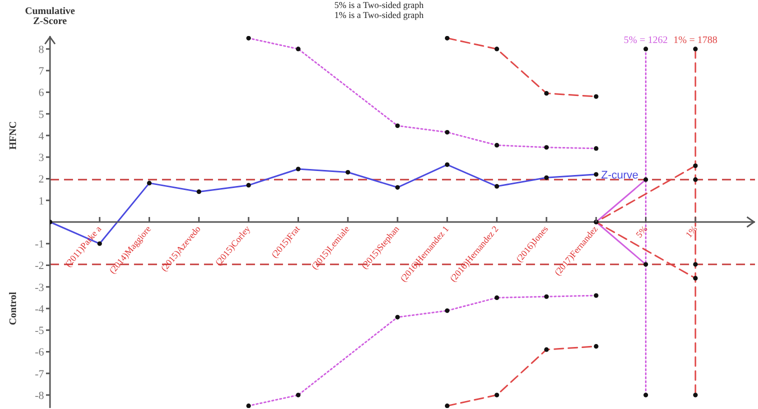  What do you see at coordinates (39, 396) in the screenshot?
I see `y-tick-label: -8` at bounding box center [39, 396].